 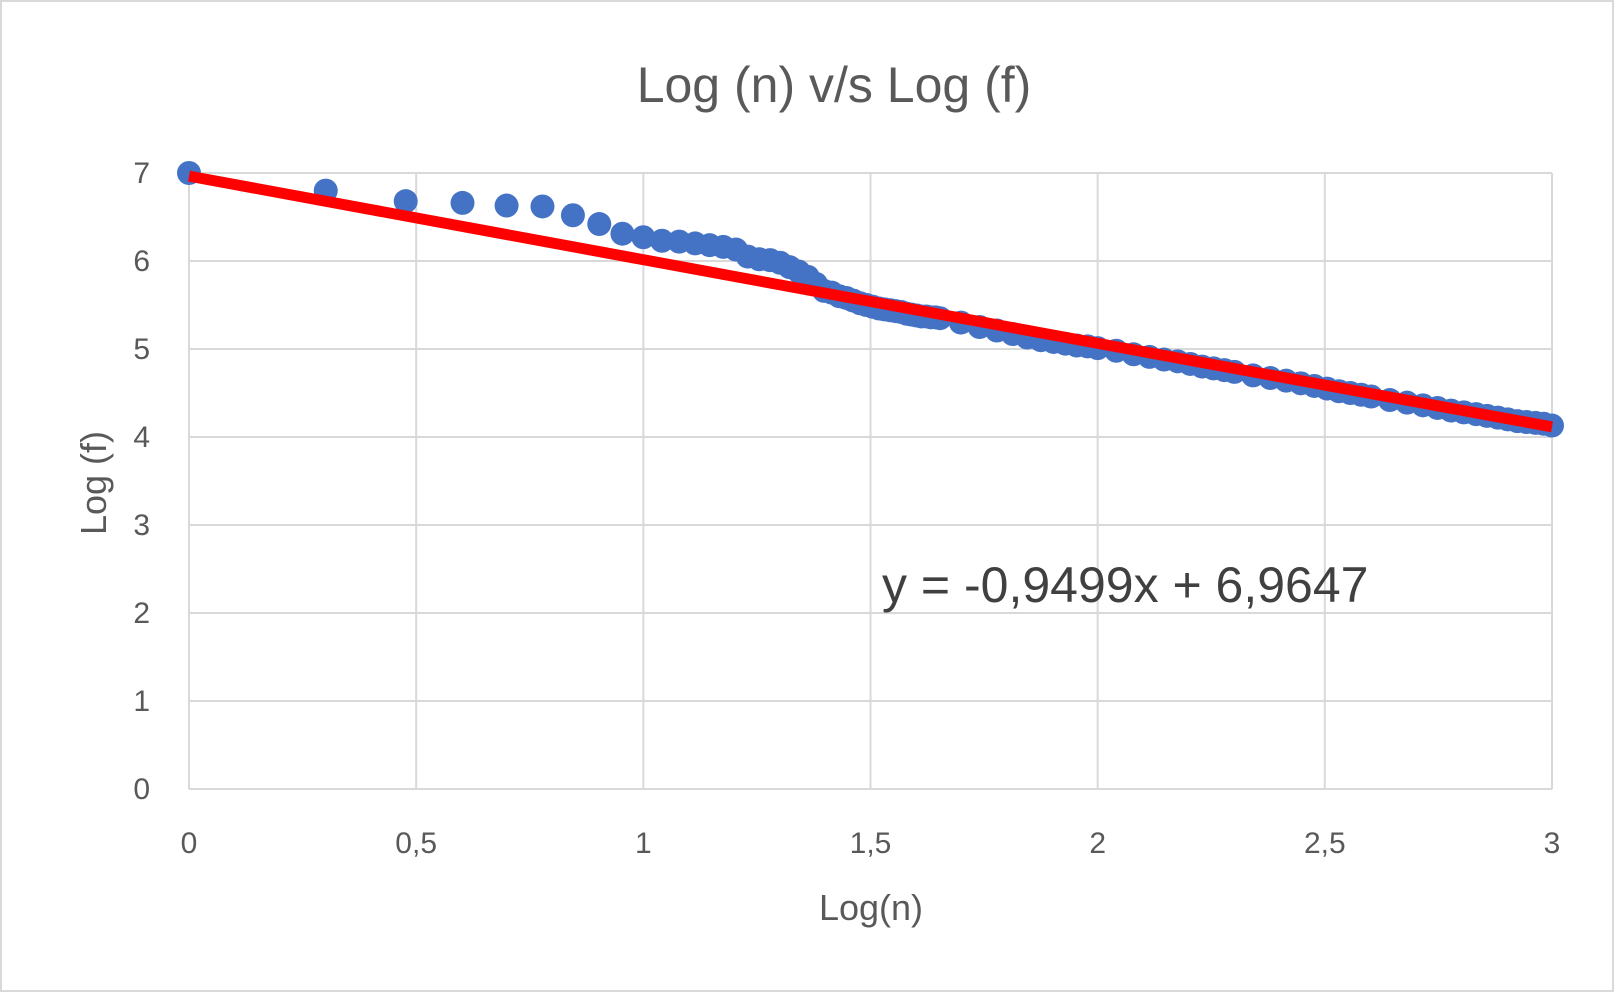 What do you see at coordinates (141, 349) in the screenshot?
I see `y-tick-label: 5` at bounding box center [141, 349].